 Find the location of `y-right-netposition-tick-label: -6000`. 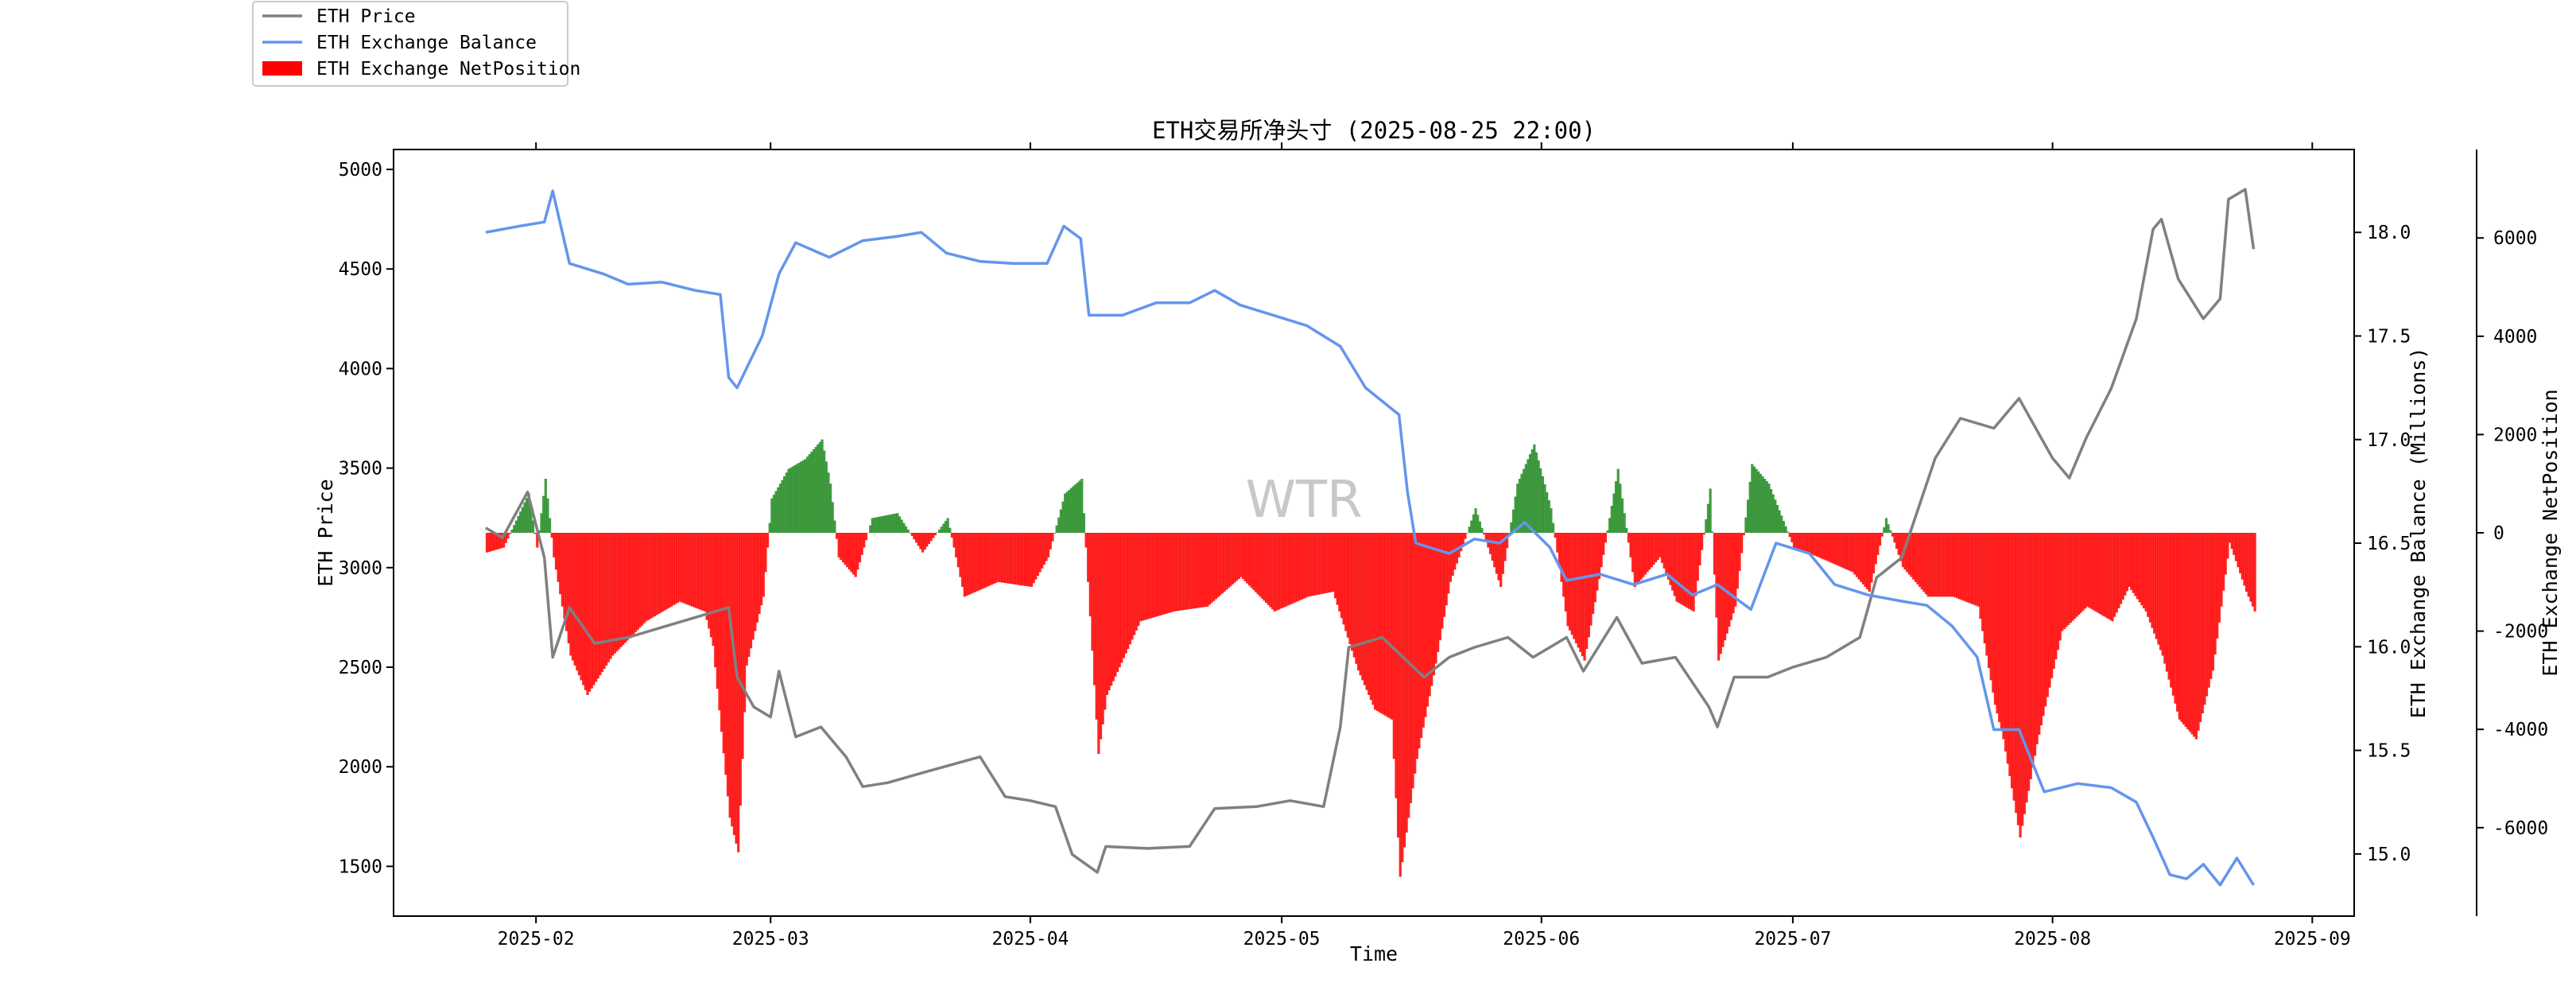

y-right-netposition-tick-label: -6000 is located at coordinates (2520, 828).